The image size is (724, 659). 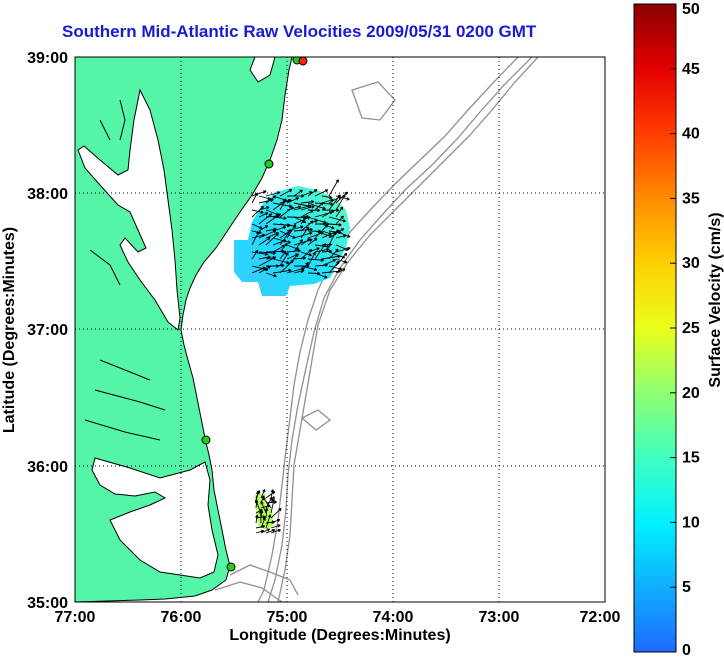 I want to click on velocity-vectors-south, so click(x=268, y=511).